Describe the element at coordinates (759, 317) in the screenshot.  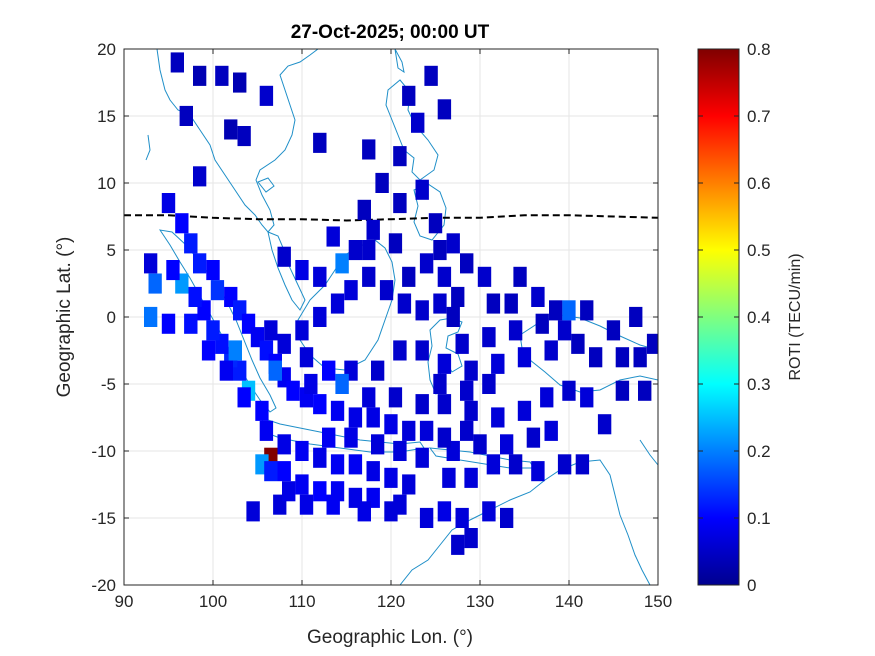
I see `colorbar-tick-label: 0.4` at that location.